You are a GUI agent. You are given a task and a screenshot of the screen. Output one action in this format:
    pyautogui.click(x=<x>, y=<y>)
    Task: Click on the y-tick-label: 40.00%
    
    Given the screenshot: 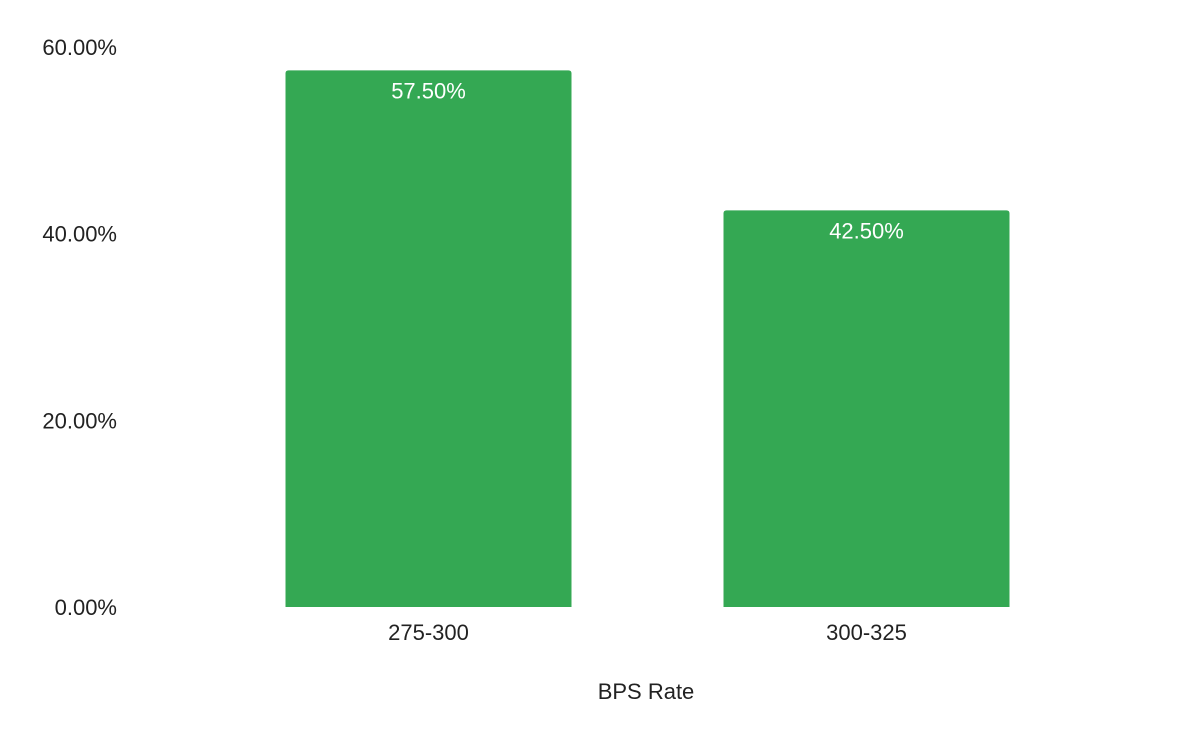 What is the action you would take?
    pyautogui.click(x=79, y=234)
    